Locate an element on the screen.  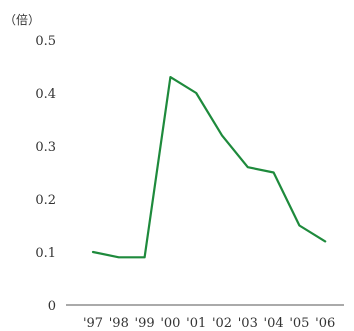
y-tick-label: 0.3 is located at coordinates (45, 147).